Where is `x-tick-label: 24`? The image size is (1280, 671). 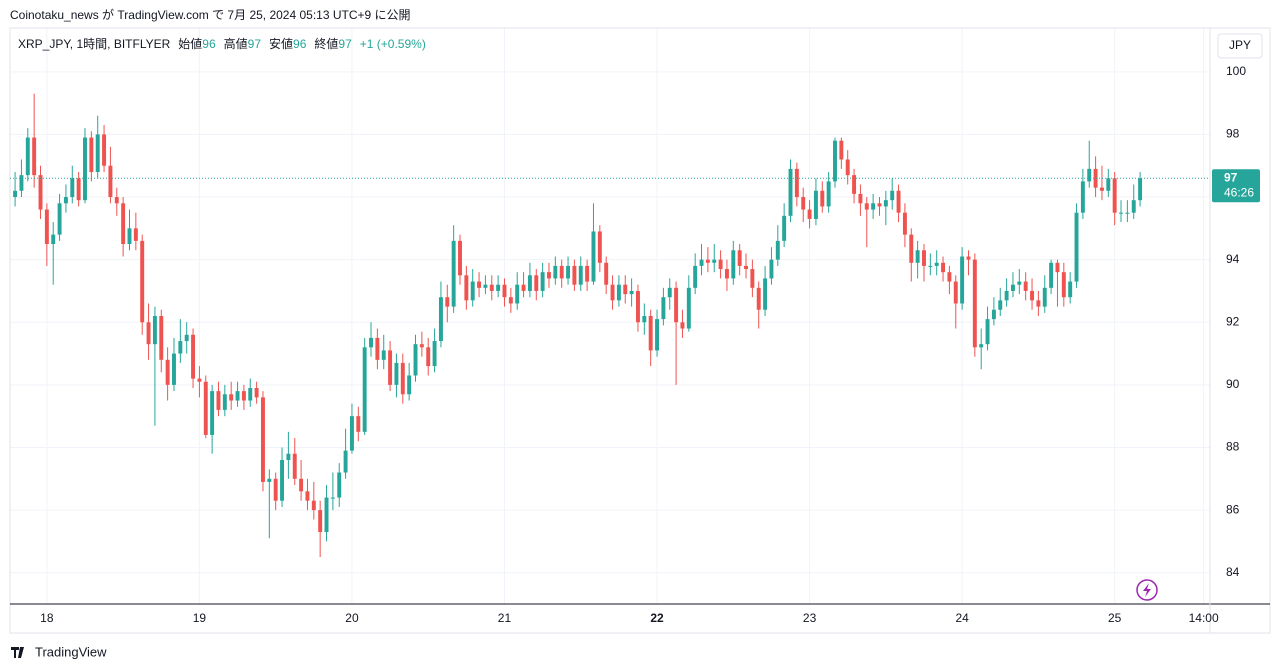
x-tick-label: 24 is located at coordinates (962, 618).